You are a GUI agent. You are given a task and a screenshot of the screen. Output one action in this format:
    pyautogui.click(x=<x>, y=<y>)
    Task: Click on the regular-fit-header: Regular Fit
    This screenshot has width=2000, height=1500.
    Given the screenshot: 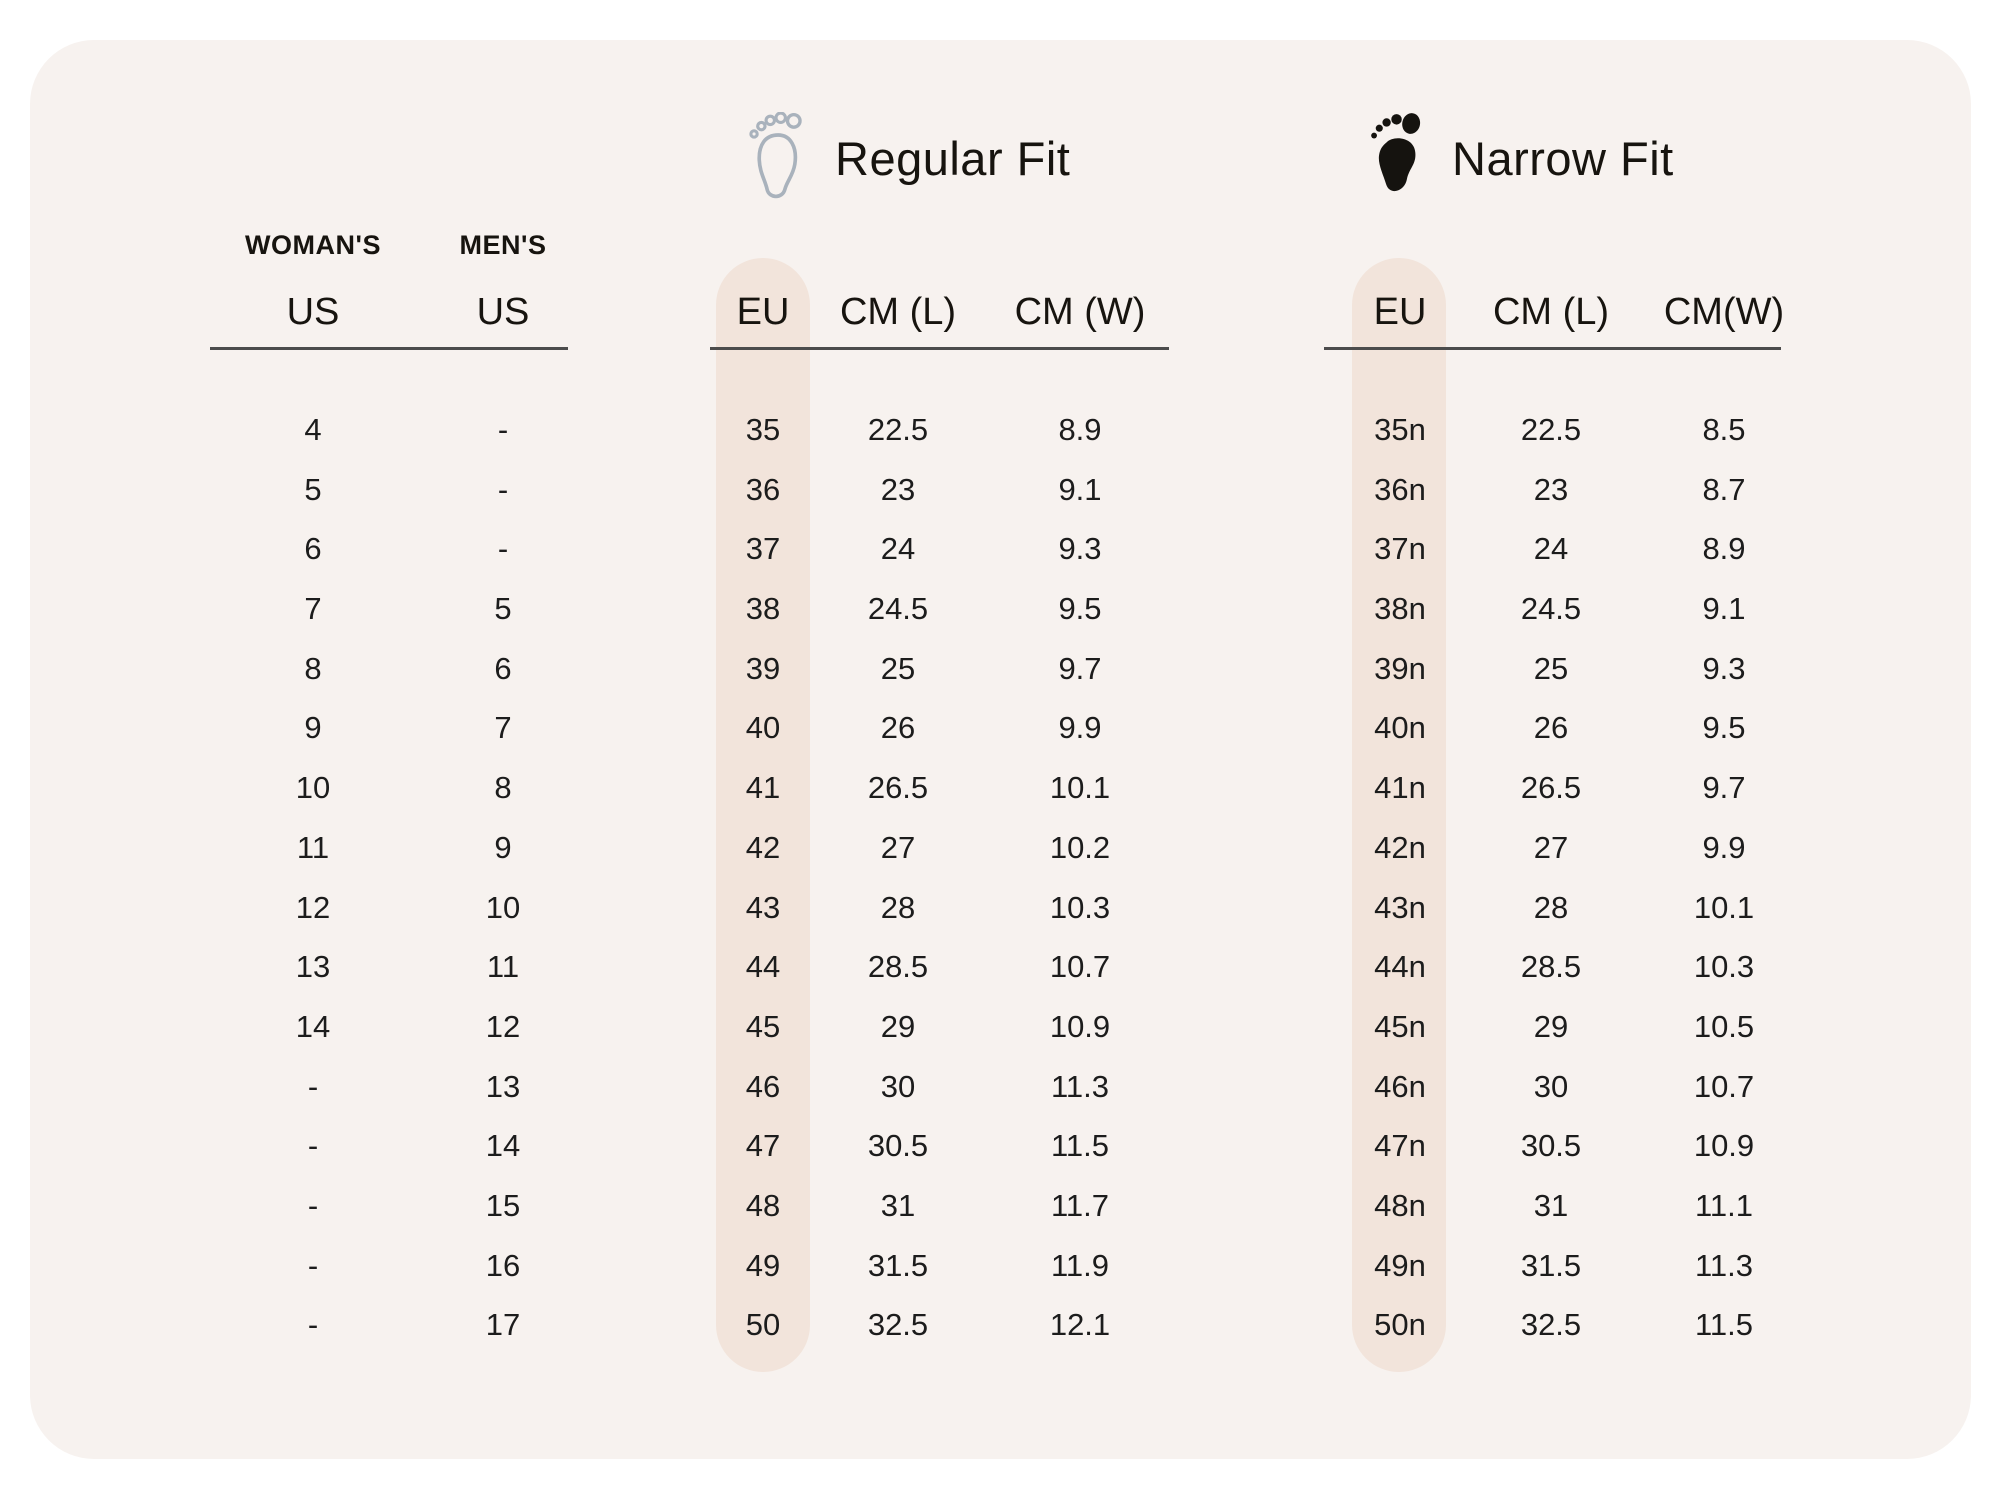 What is the action you would take?
    pyautogui.click(x=907, y=158)
    